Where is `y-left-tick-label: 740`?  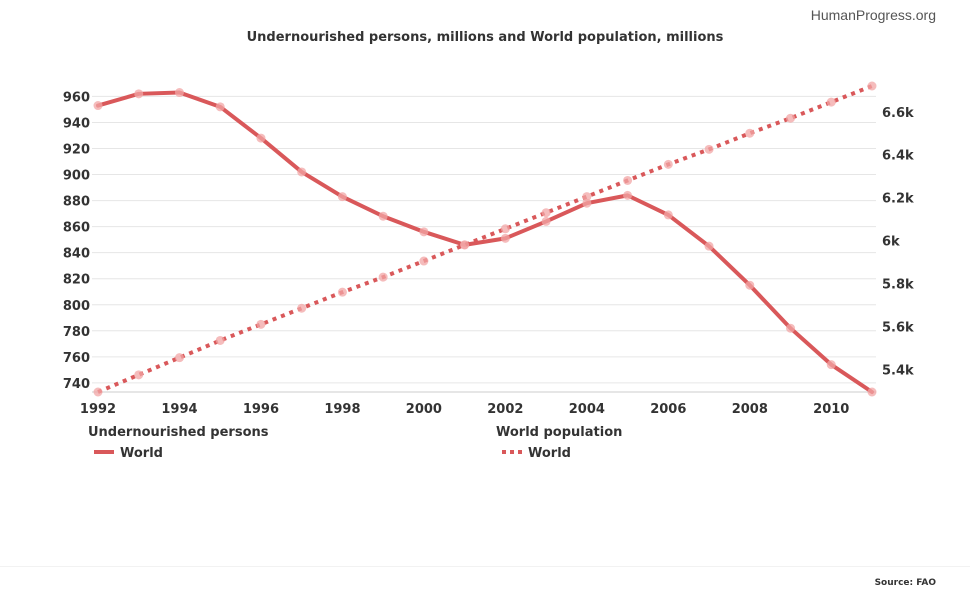
y-left-tick-label: 740 is located at coordinates (76, 384).